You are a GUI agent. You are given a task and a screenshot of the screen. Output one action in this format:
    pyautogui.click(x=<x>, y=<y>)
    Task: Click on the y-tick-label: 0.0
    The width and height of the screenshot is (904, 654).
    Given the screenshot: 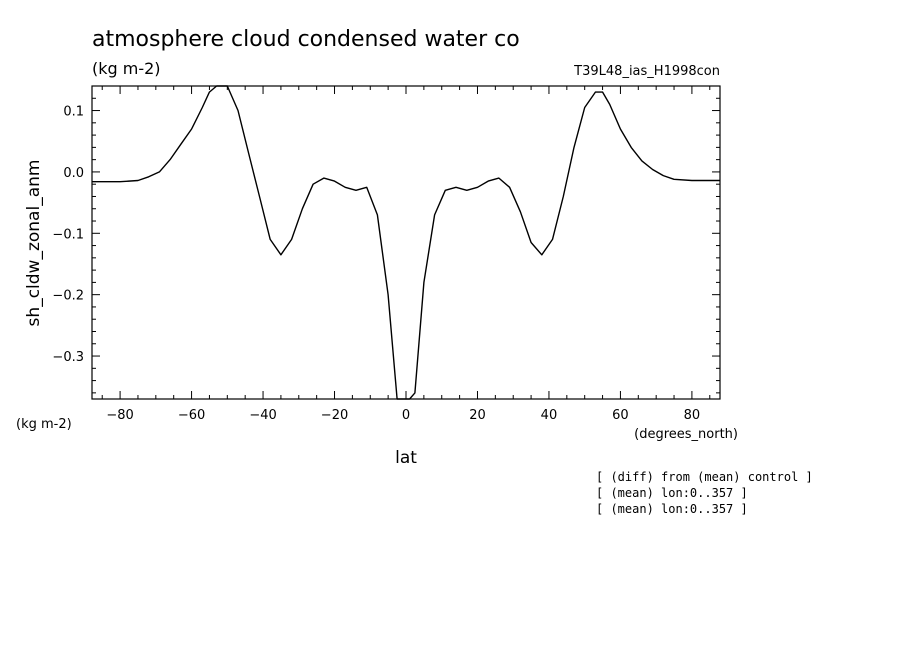 What is the action you would take?
    pyautogui.click(x=73, y=173)
    